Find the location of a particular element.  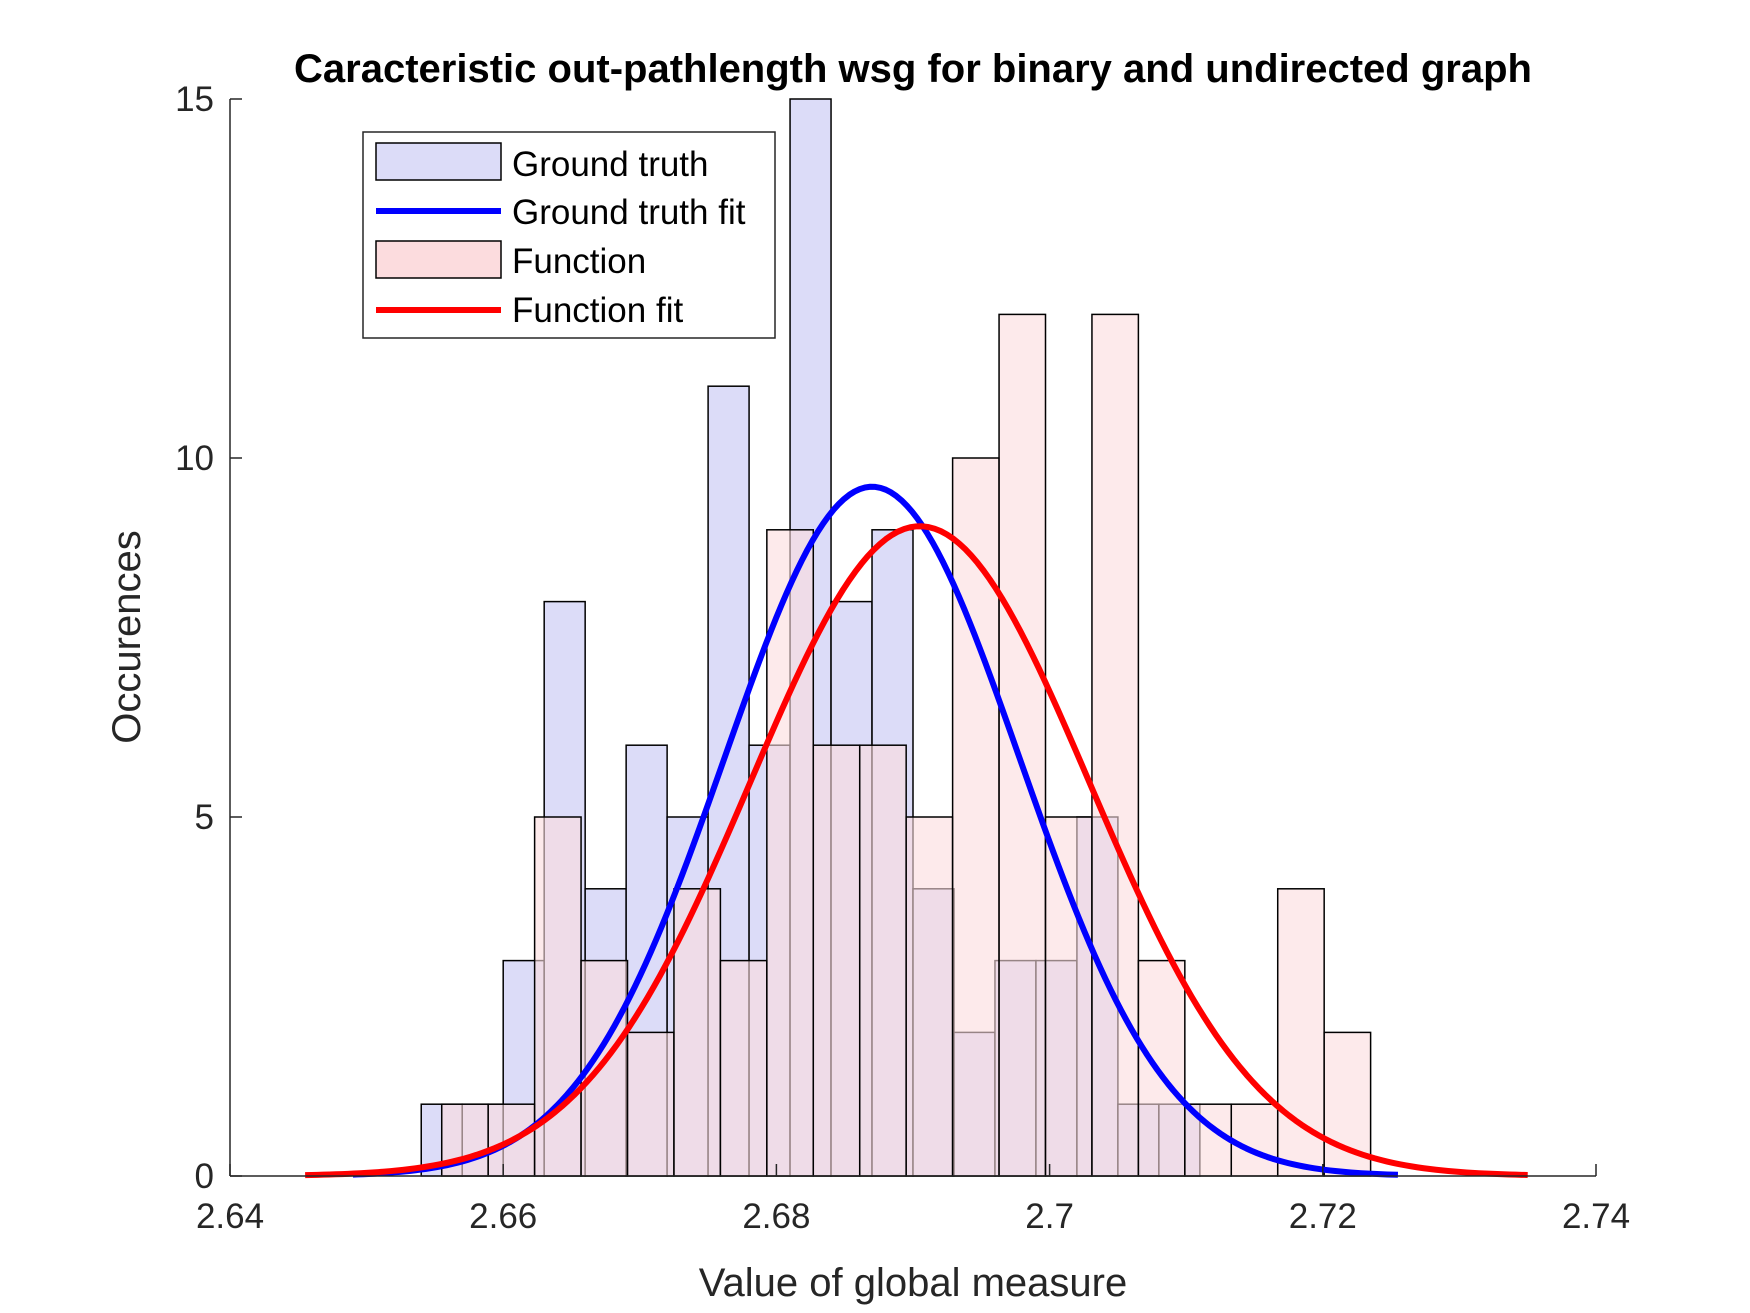

x-tick-label-2: 2.68 is located at coordinates (776, 1216).